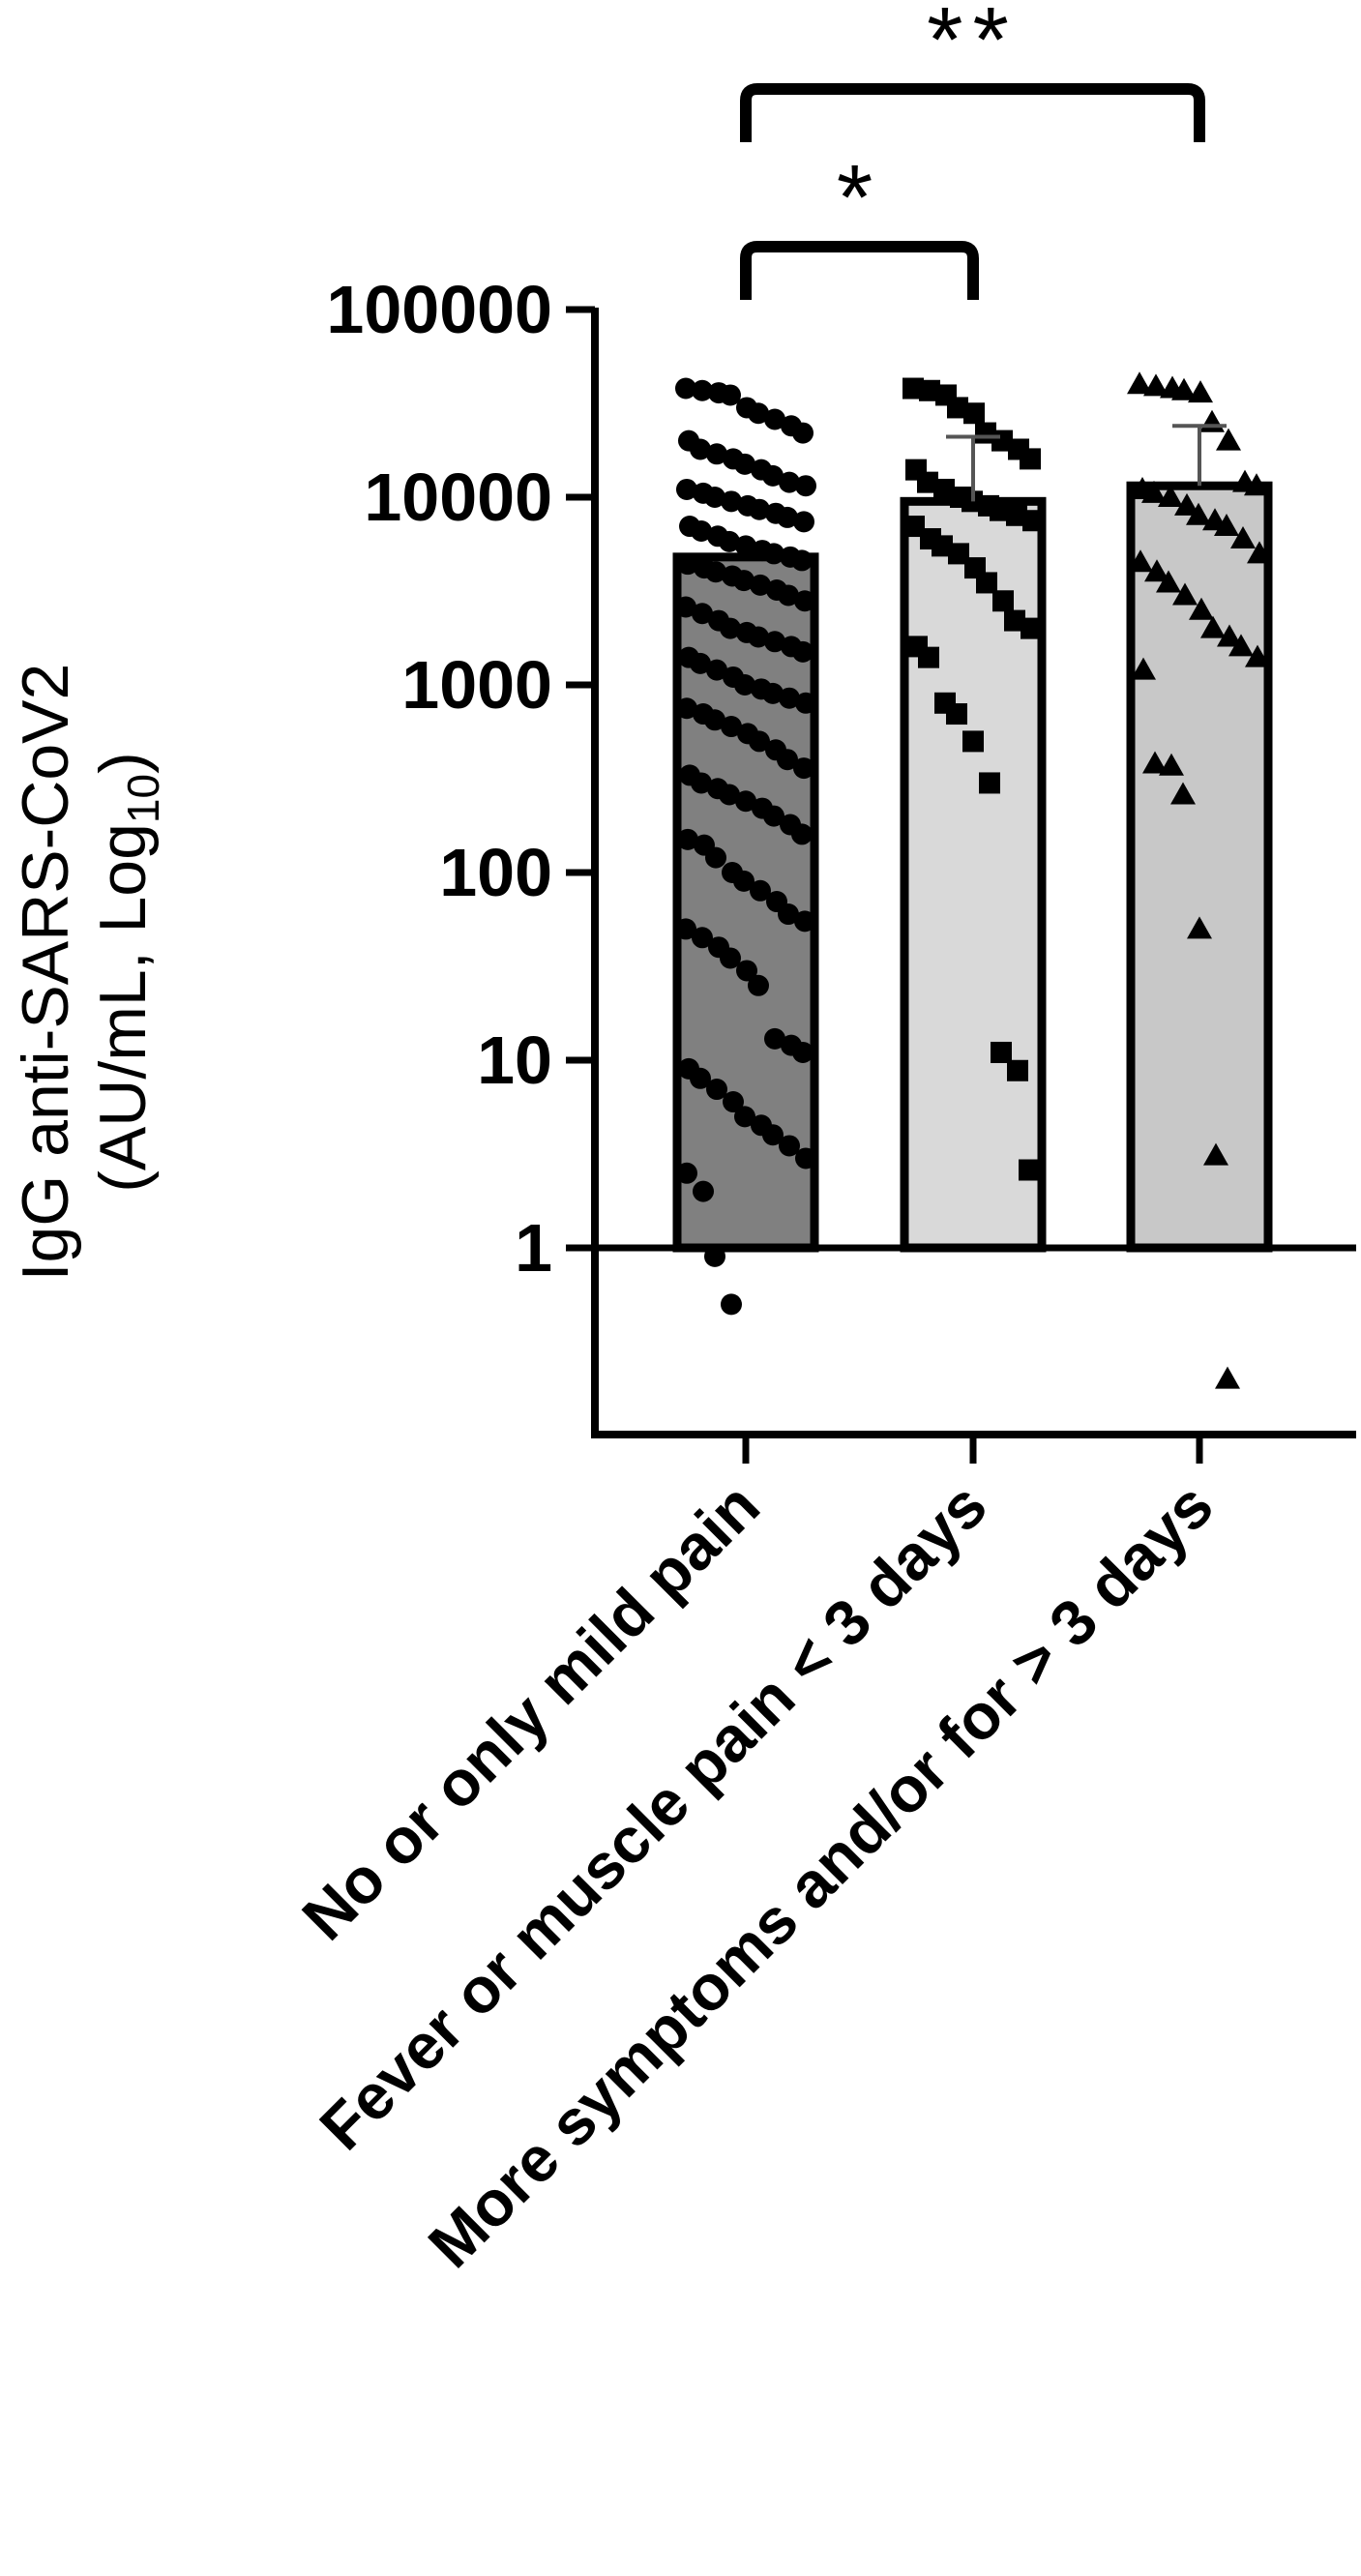 This screenshot has height=2576, width=1361. What do you see at coordinates (458, 497) in the screenshot?
I see `y-tick-label: 10000` at bounding box center [458, 497].